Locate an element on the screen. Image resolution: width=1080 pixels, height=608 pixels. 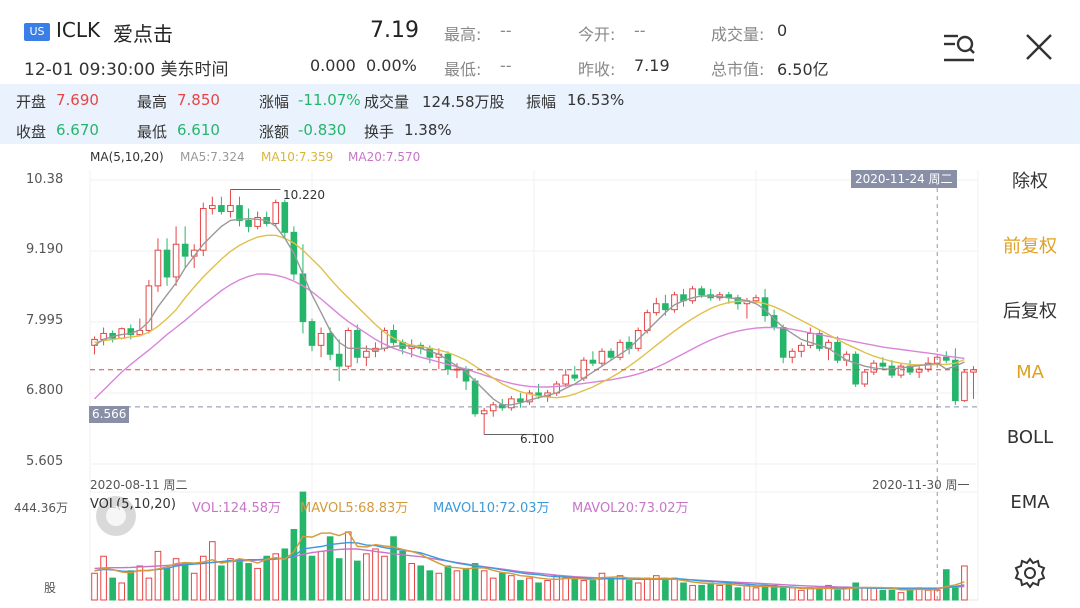
close-icon is located at coordinates (1039, 47).